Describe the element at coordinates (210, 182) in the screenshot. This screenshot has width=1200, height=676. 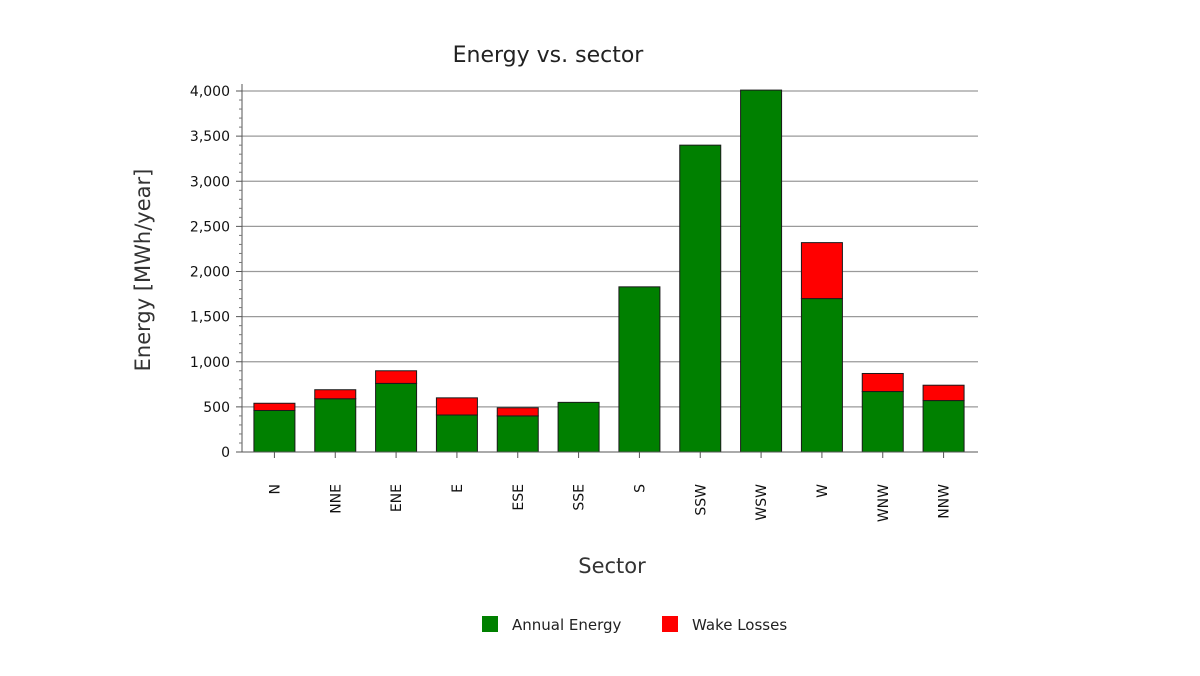
I see `y-tick-label: 3,000` at that location.